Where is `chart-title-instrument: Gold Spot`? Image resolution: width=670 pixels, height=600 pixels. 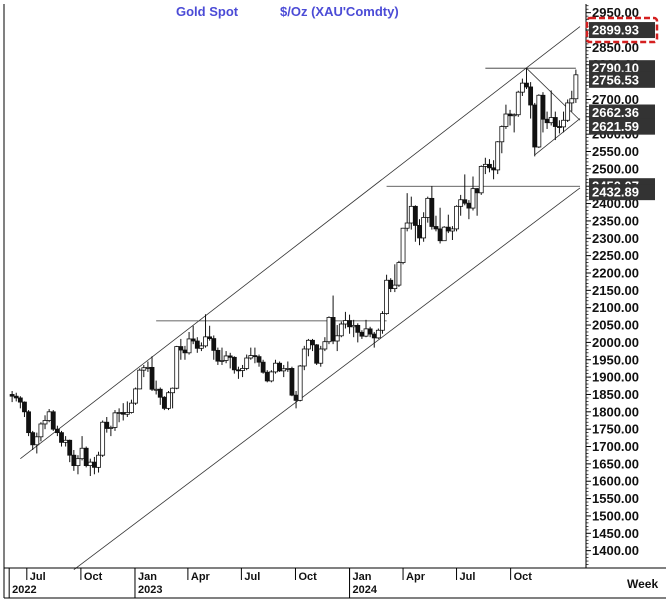
chart-title-instrument: Gold Spot is located at coordinates (207, 11).